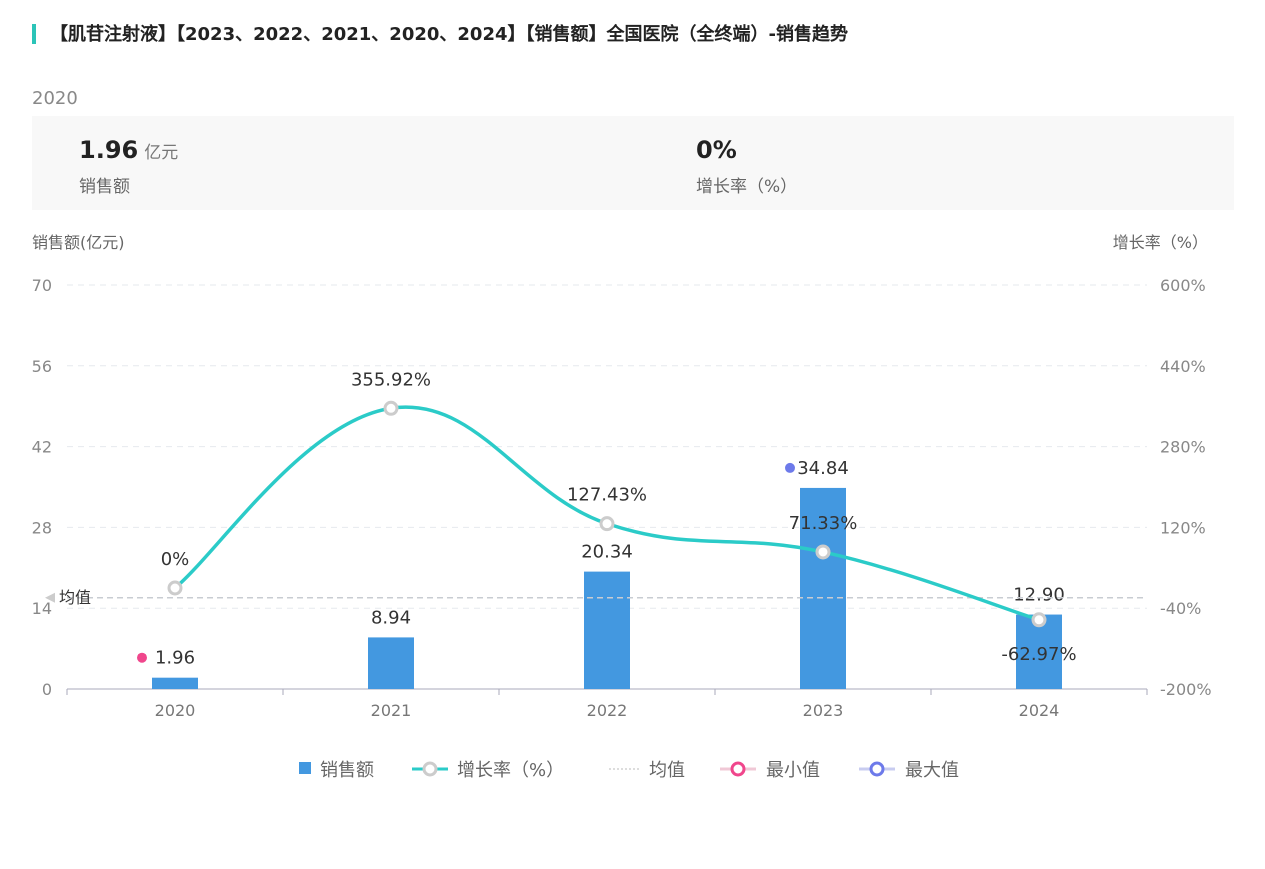 This screenshot has width=1265, height=869. I want to click on growth-label: 355.92%, so click(391, 379).